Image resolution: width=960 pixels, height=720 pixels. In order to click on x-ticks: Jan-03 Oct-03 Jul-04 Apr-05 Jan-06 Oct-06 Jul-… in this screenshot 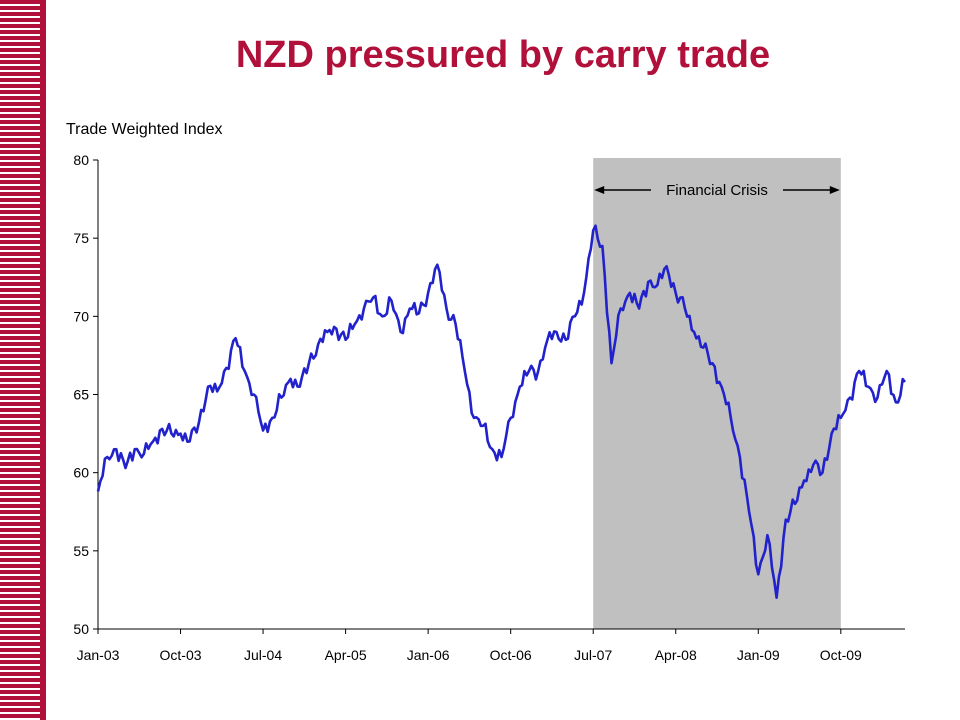, I will do `click(469, 646)`.